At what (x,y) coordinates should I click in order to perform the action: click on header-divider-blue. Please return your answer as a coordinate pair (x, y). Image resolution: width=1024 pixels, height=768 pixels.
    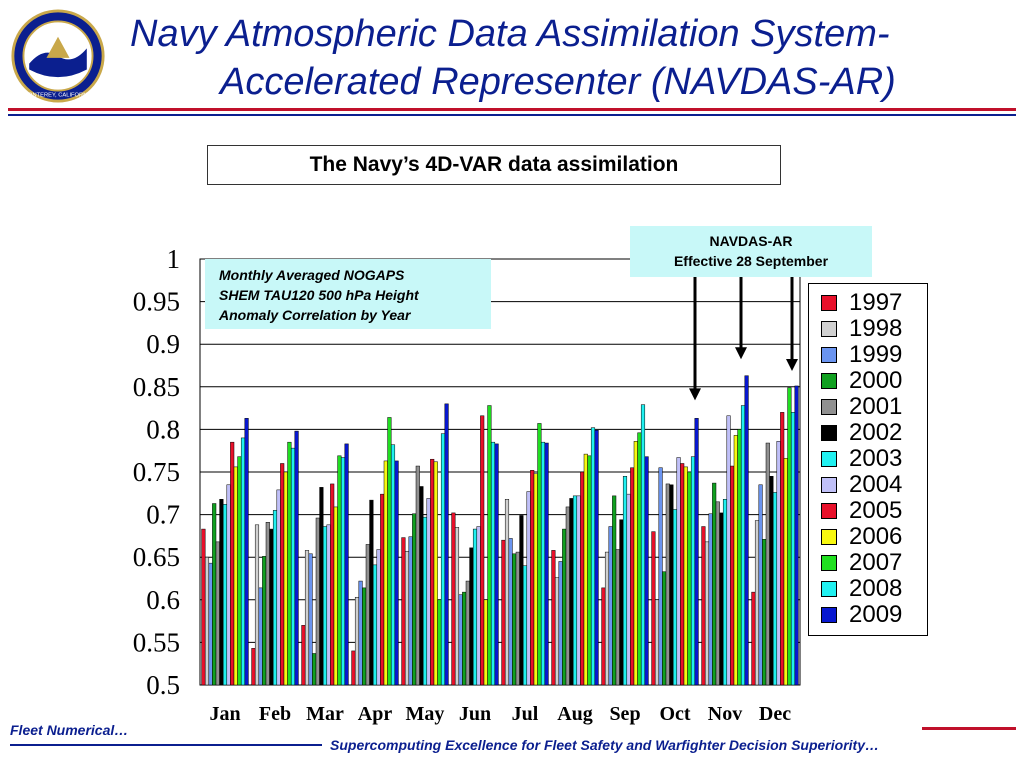
    Looking at the image, I should click on (512, 115).